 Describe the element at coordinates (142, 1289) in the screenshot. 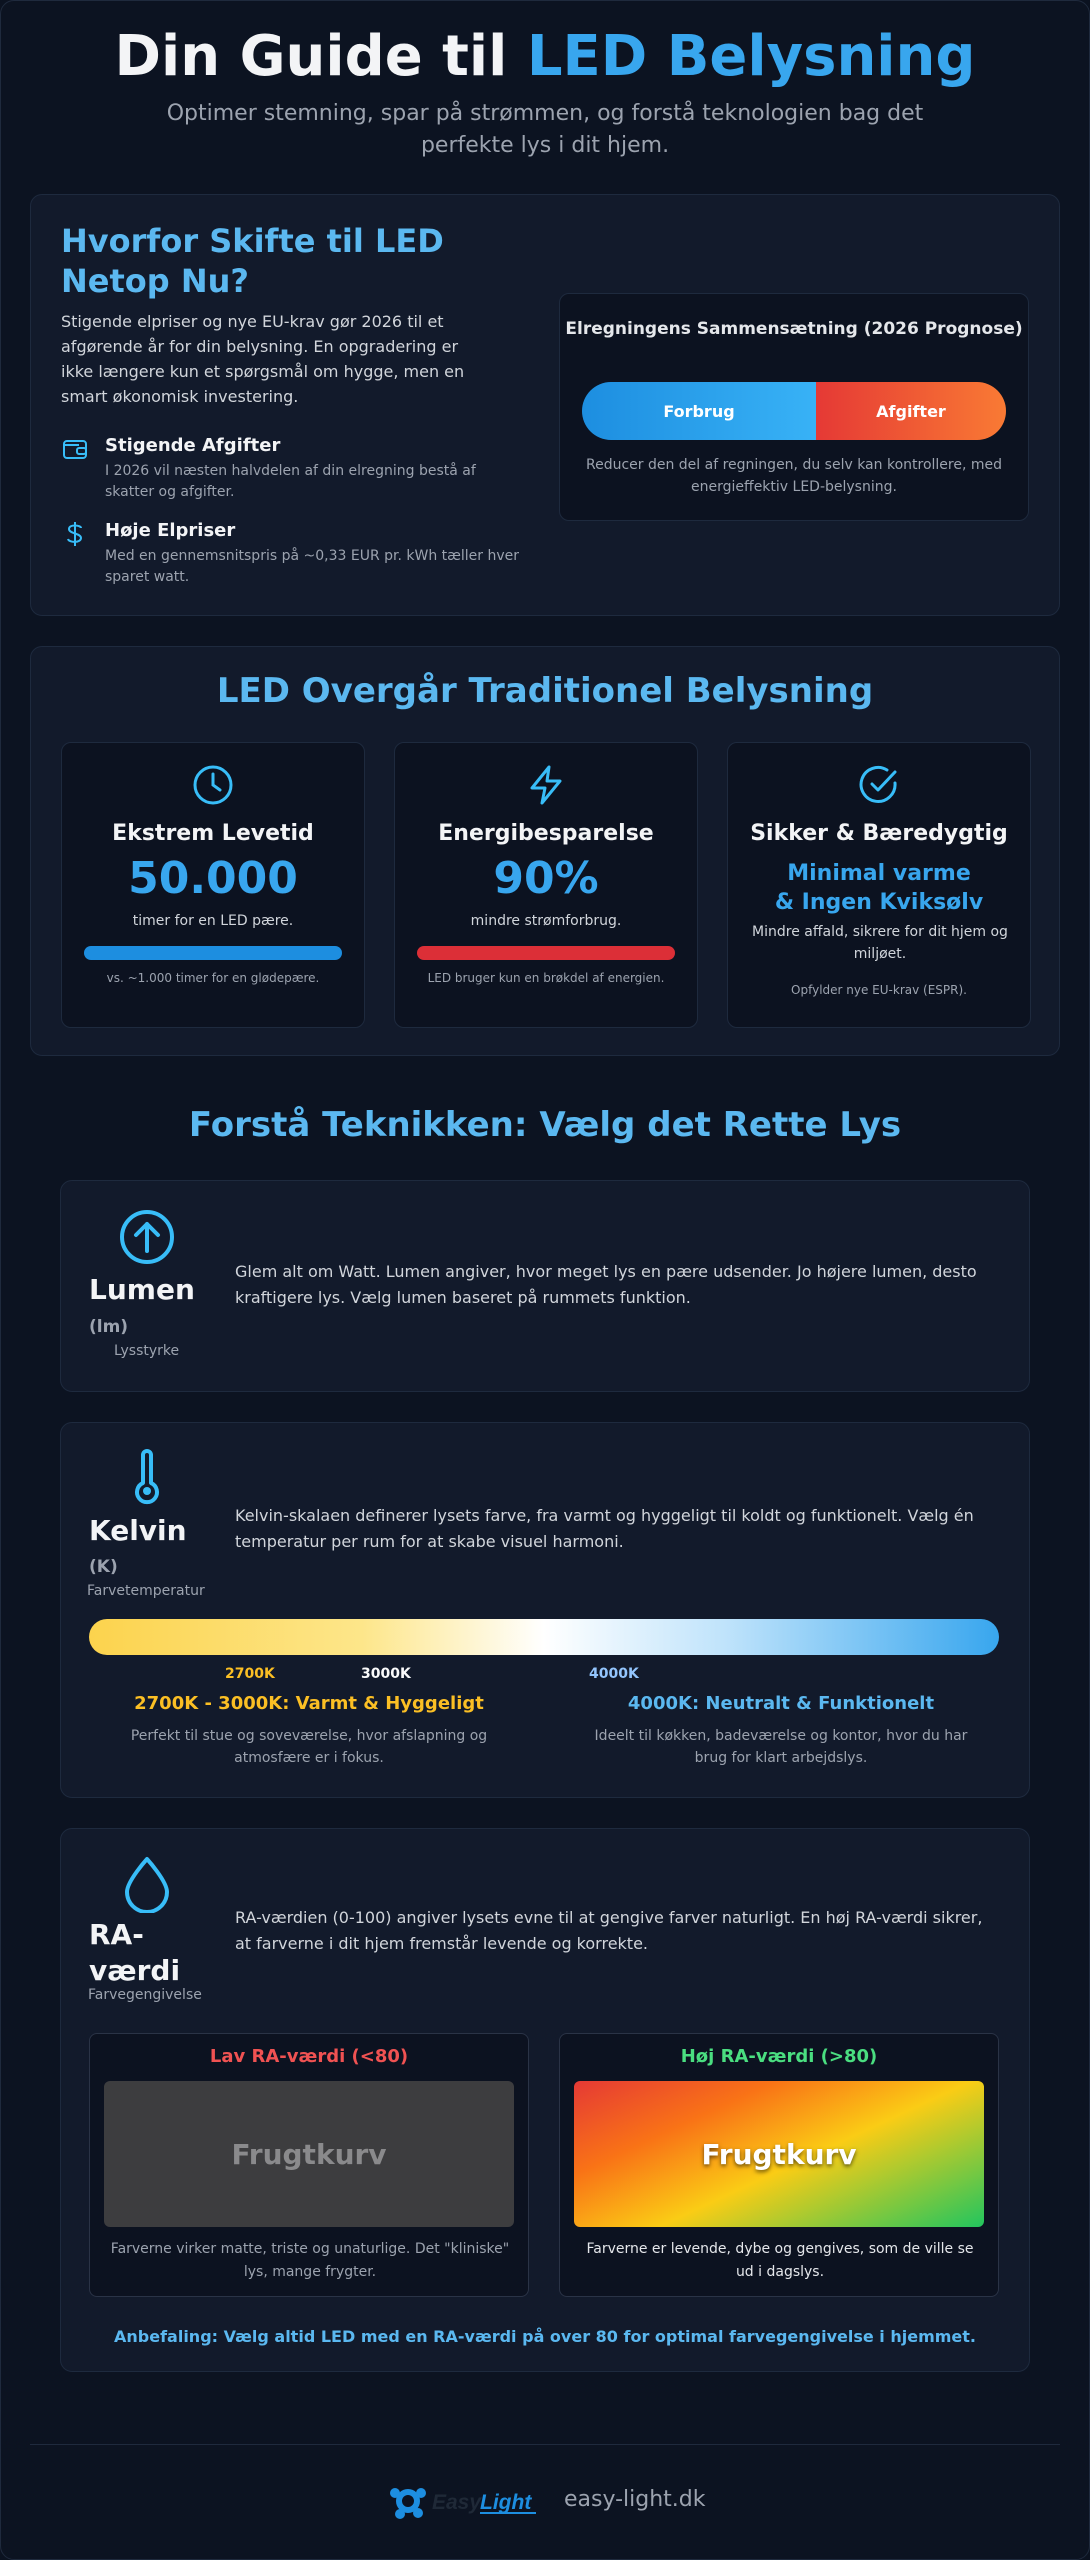

I see `tech-name: Lumen` at that location.